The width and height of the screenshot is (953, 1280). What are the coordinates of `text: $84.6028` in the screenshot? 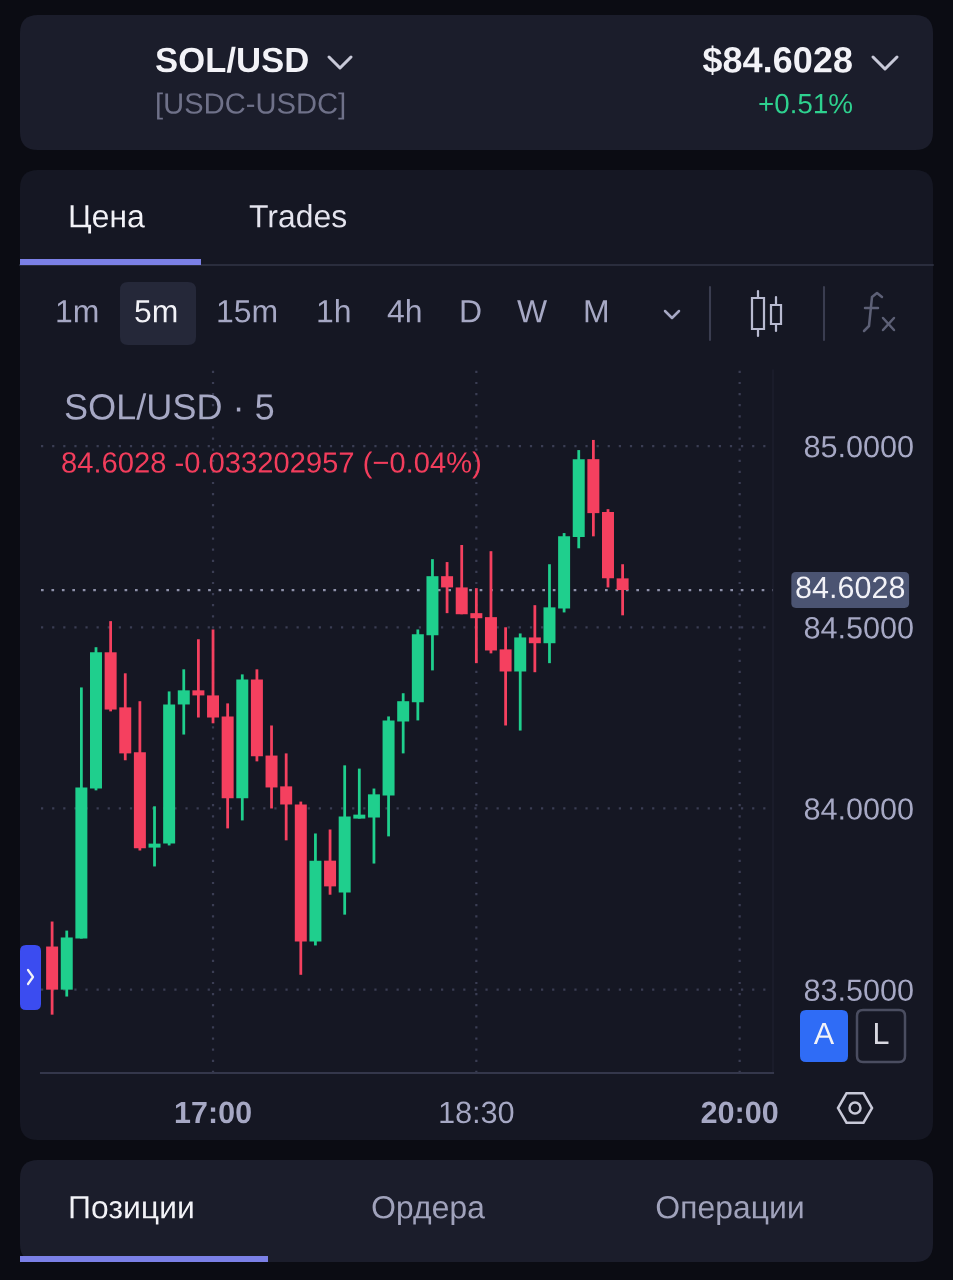 It's located at (777, 60).